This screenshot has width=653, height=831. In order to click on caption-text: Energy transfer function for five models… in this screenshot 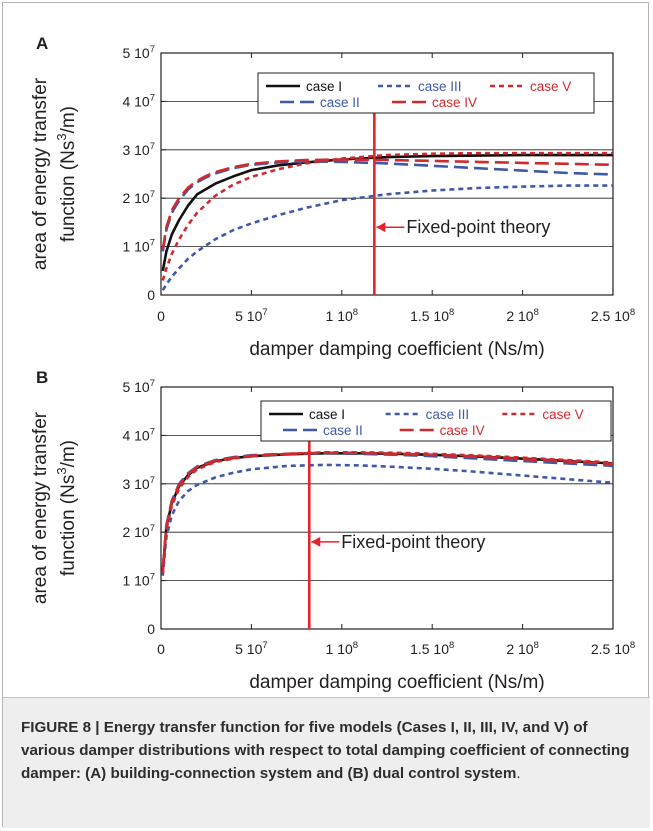, I will do `click(325, 750)`.